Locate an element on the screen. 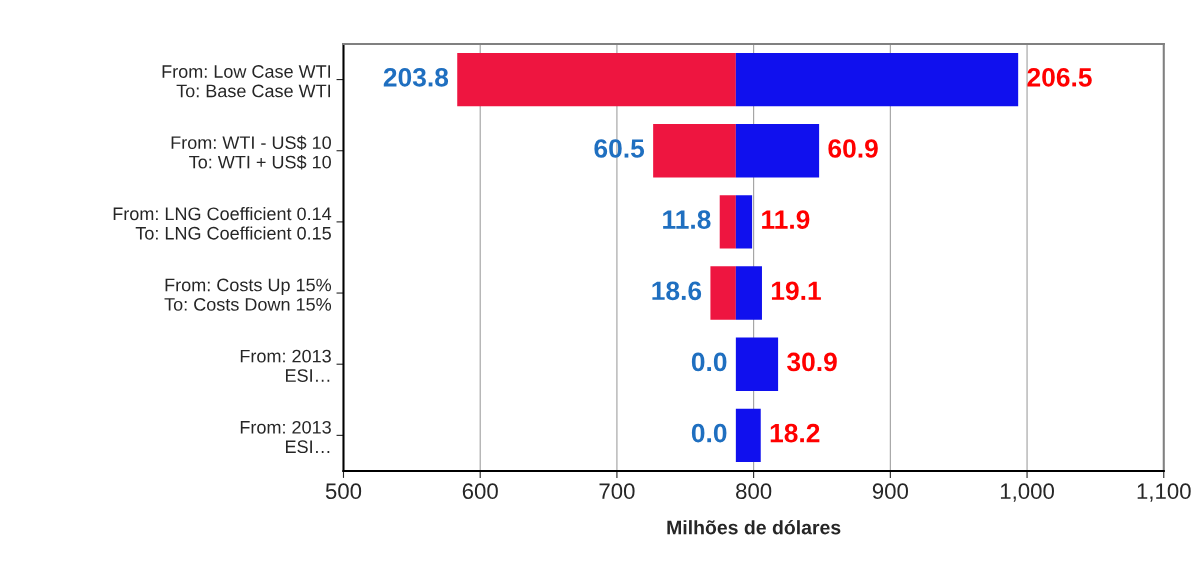 Image resolution: width=1201 pixels, height=564 pixels. data-label: 18.2 is located at coordinates (795, 433).